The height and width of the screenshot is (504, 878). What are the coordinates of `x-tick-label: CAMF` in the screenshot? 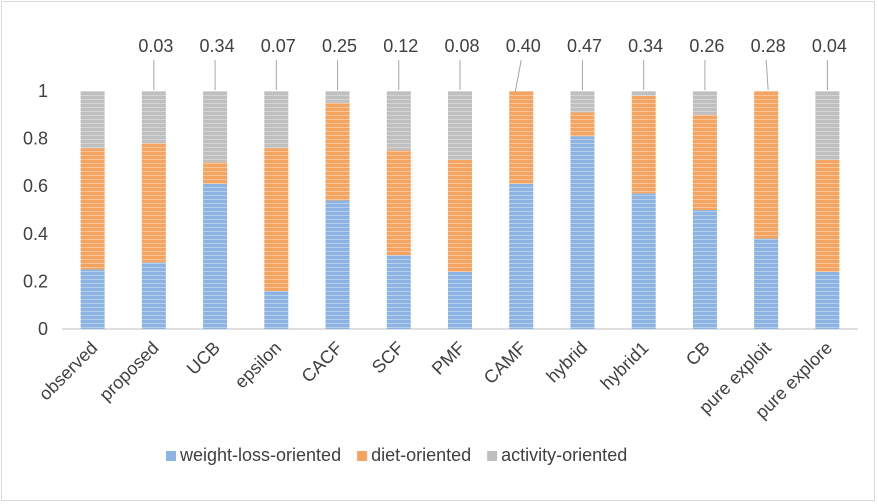 It's located at (505, 363).